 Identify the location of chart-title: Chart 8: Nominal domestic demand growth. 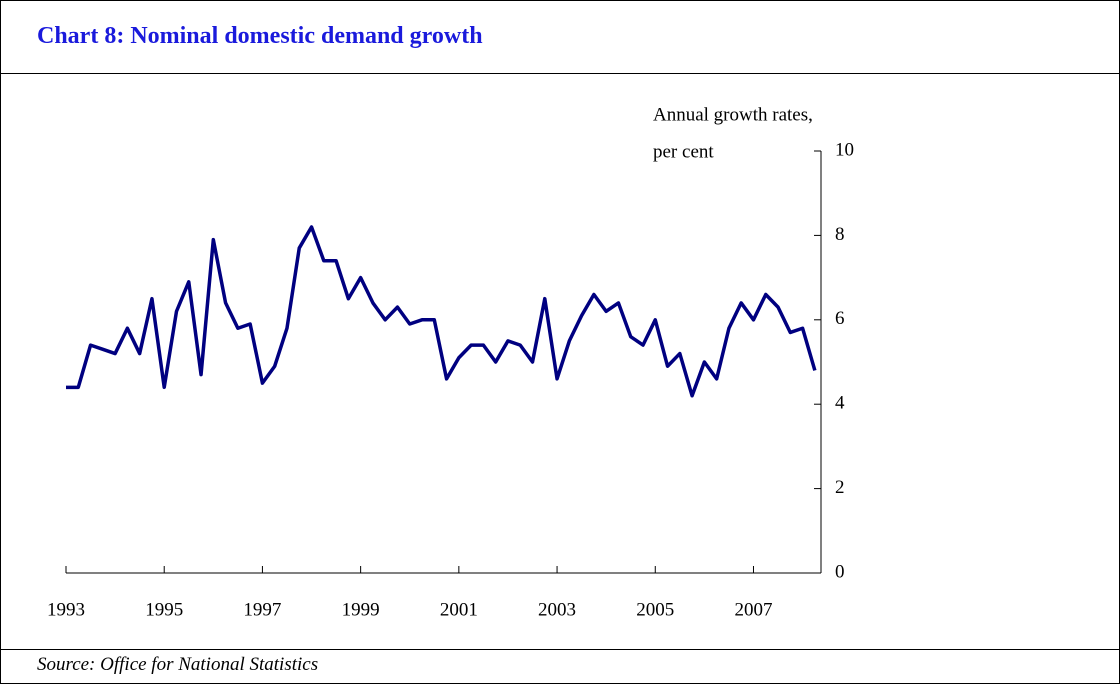
(260, 36).